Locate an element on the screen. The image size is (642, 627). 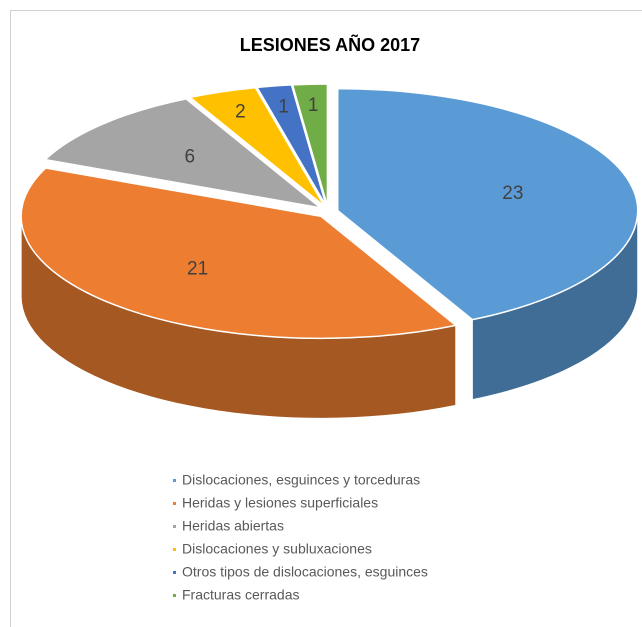
legend-label: Otros tipos de dislocaciones, esguinces is located at coordinates (305, 572).